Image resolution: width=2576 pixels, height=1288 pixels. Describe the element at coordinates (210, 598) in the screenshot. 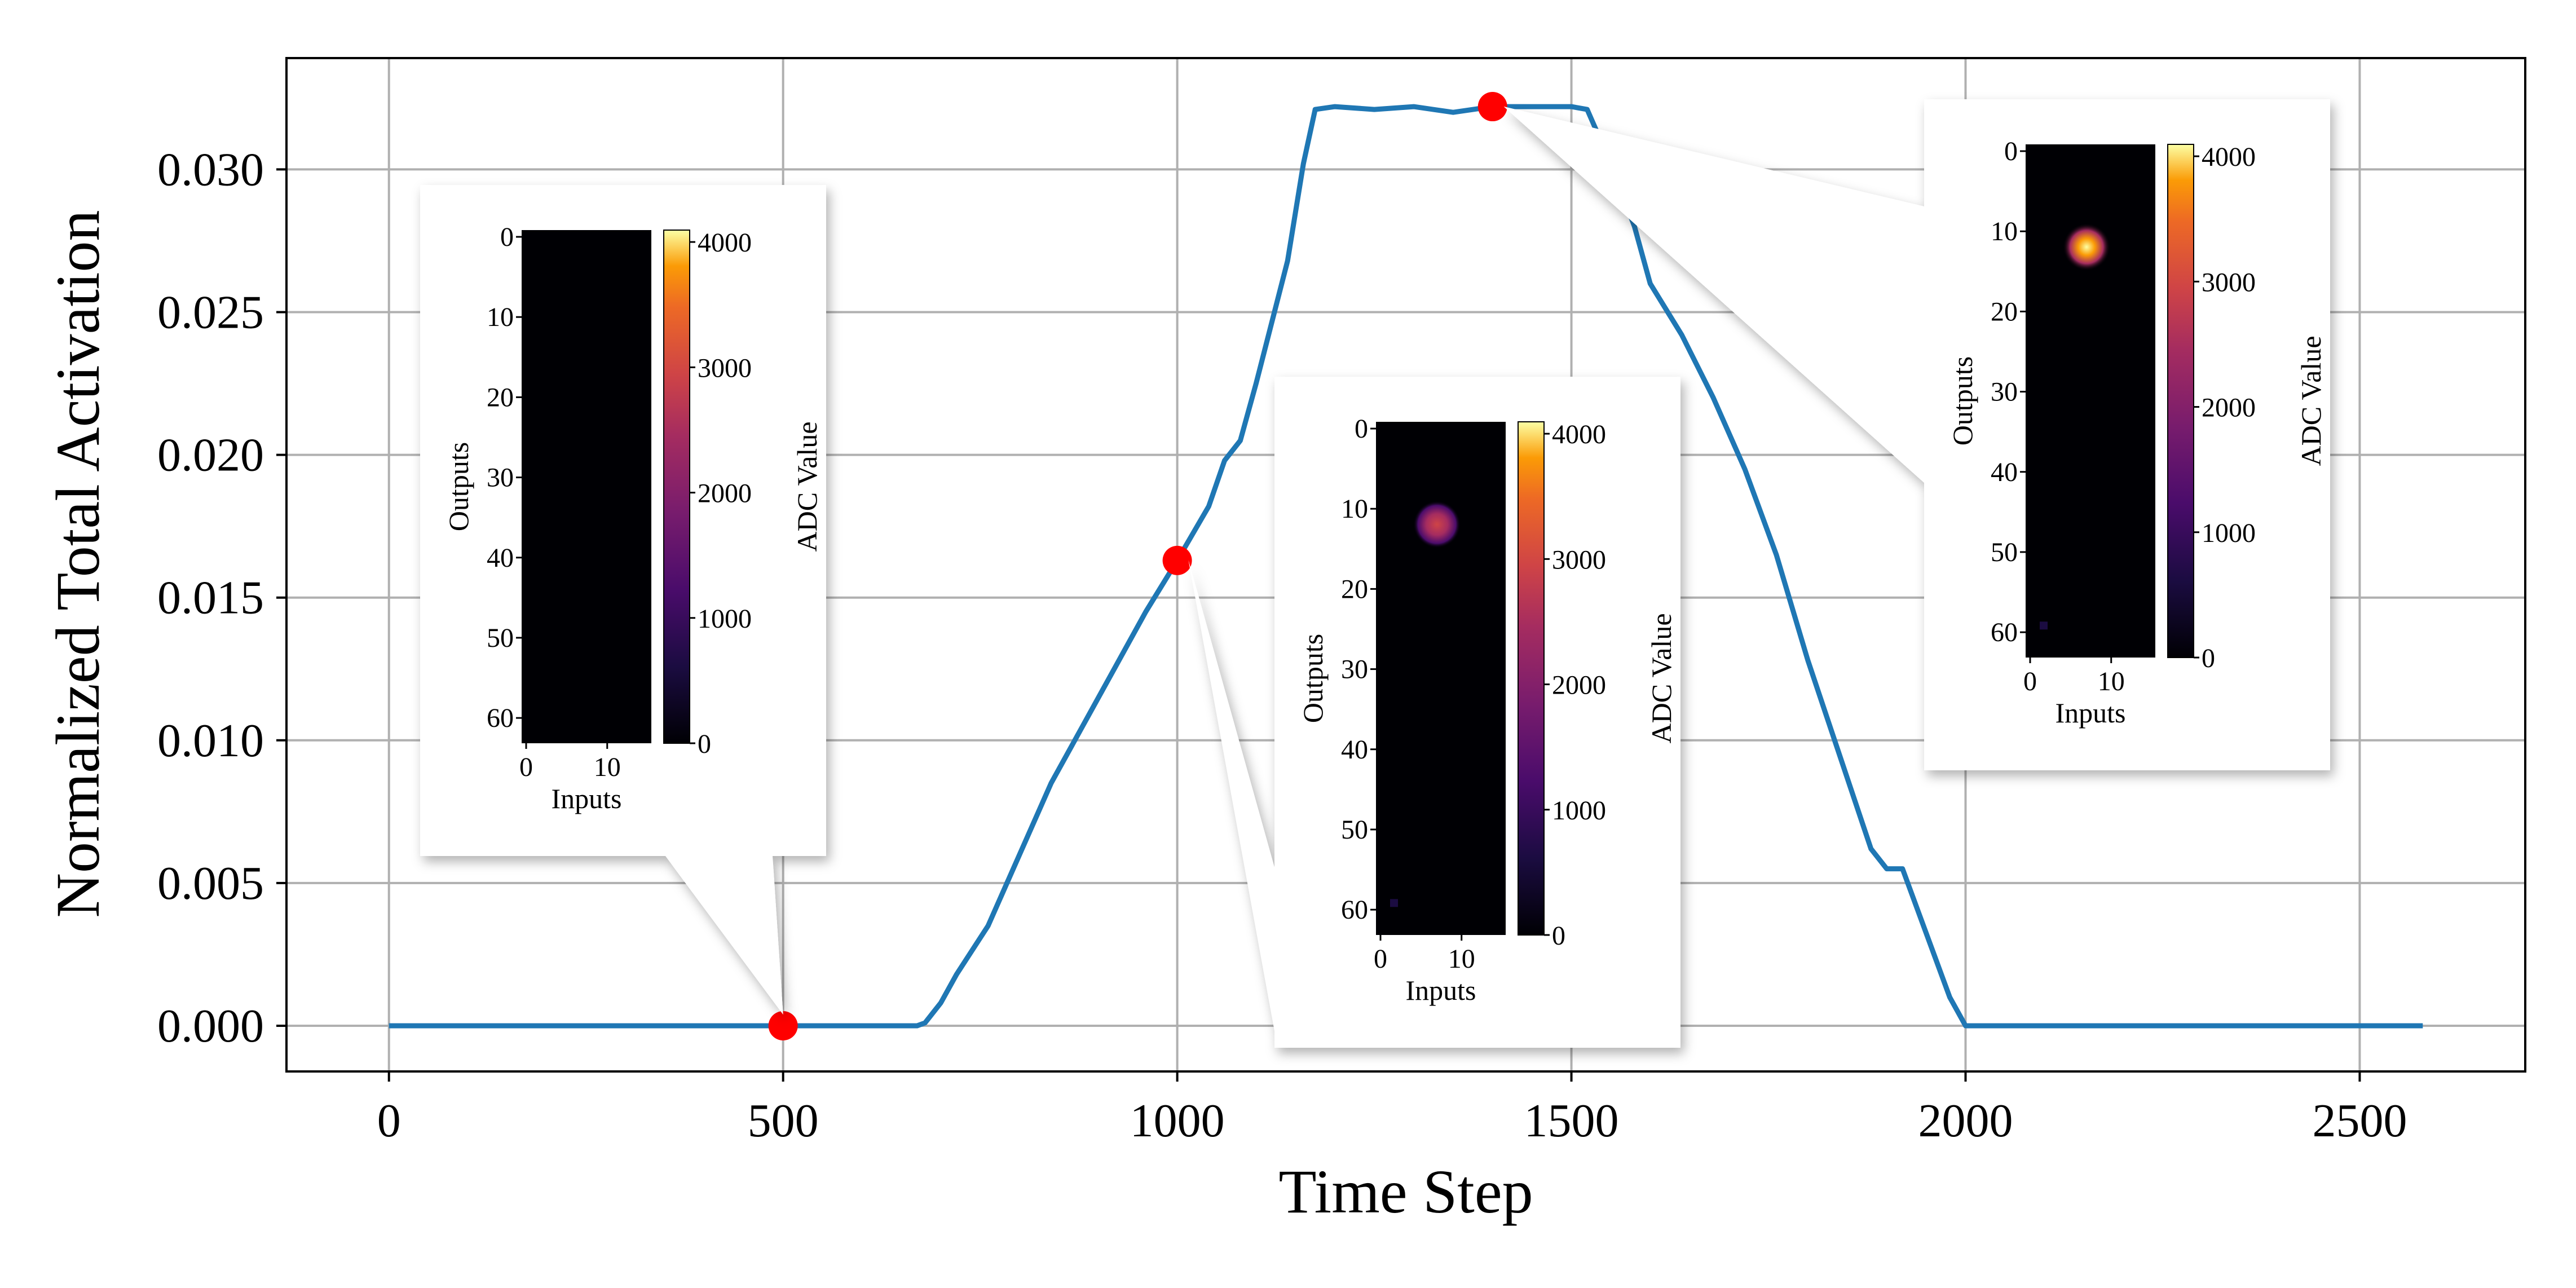

I see `y-tick-label: 0.015` at that location.